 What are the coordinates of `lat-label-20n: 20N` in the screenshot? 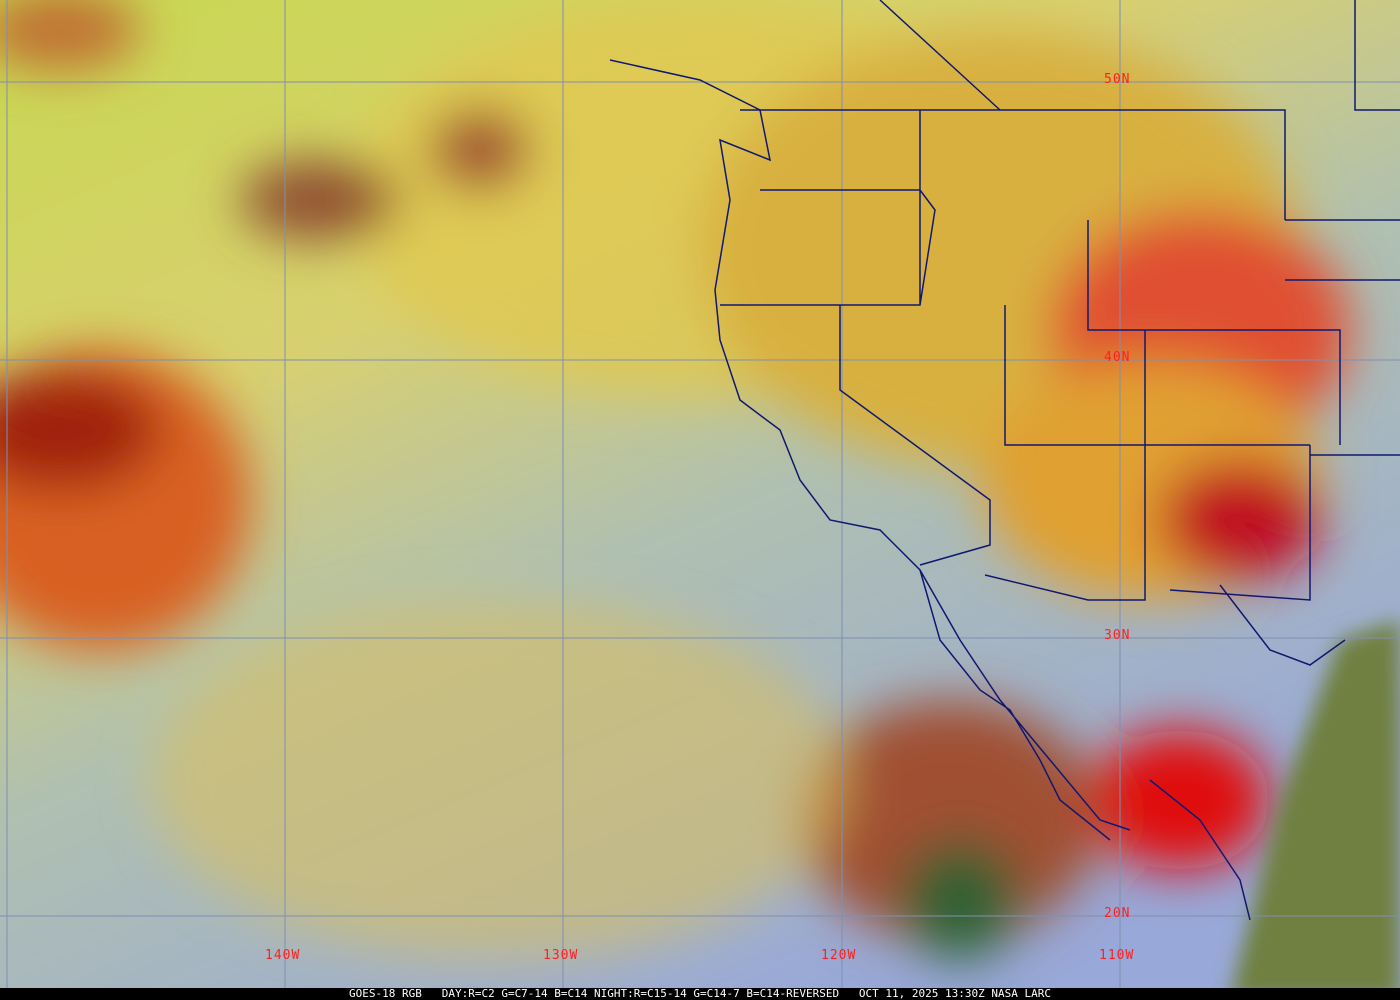 It's located at (1117, 913).